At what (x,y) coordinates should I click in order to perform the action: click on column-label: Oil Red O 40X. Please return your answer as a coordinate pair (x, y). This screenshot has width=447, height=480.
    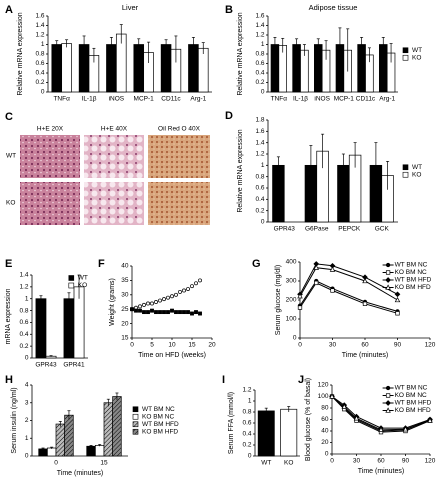
    Looking at the image, I should click on (179, 129).